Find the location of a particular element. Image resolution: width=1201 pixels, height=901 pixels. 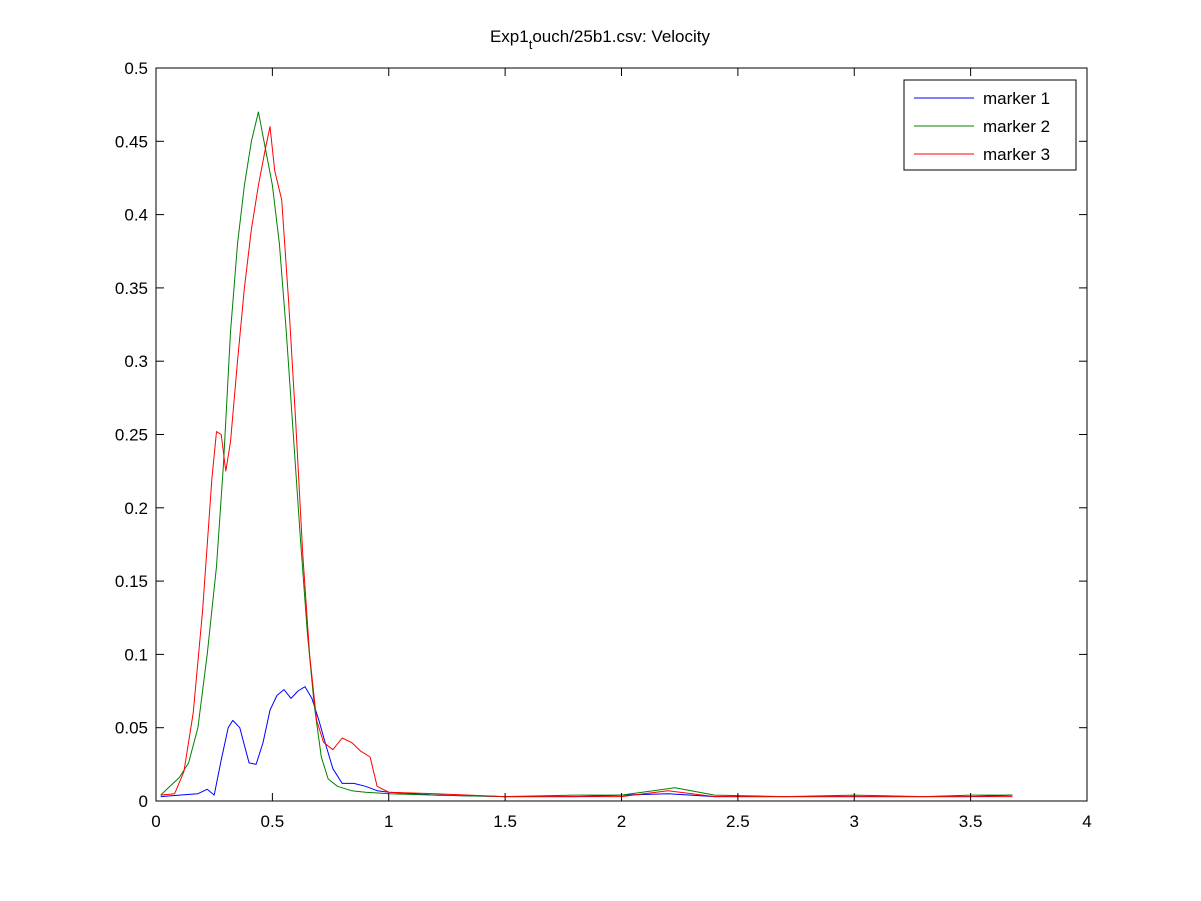

x-tick-label: 3.5 is located at coordinates (971, 821).